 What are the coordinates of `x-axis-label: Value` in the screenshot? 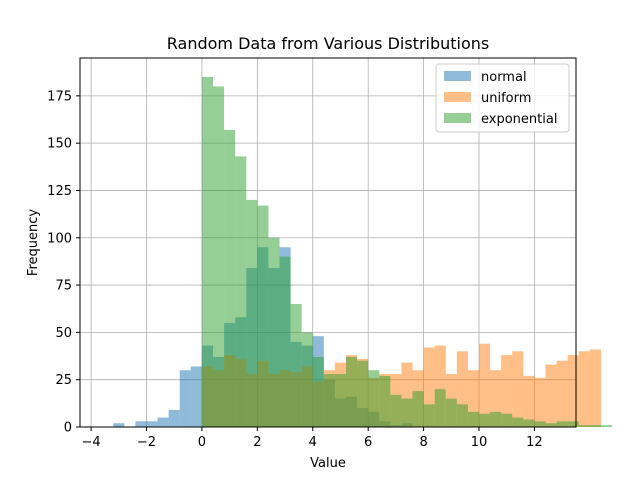 It's located at (328, 463).